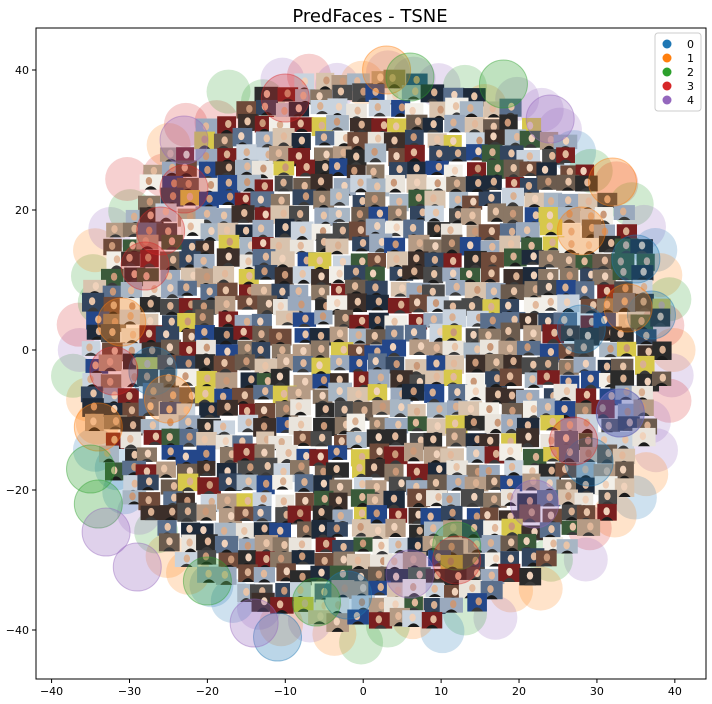 The height and width of the screenshot is (704, 712). I want to click on chart-title: PredFaces - TSNE, so click(369, 16).